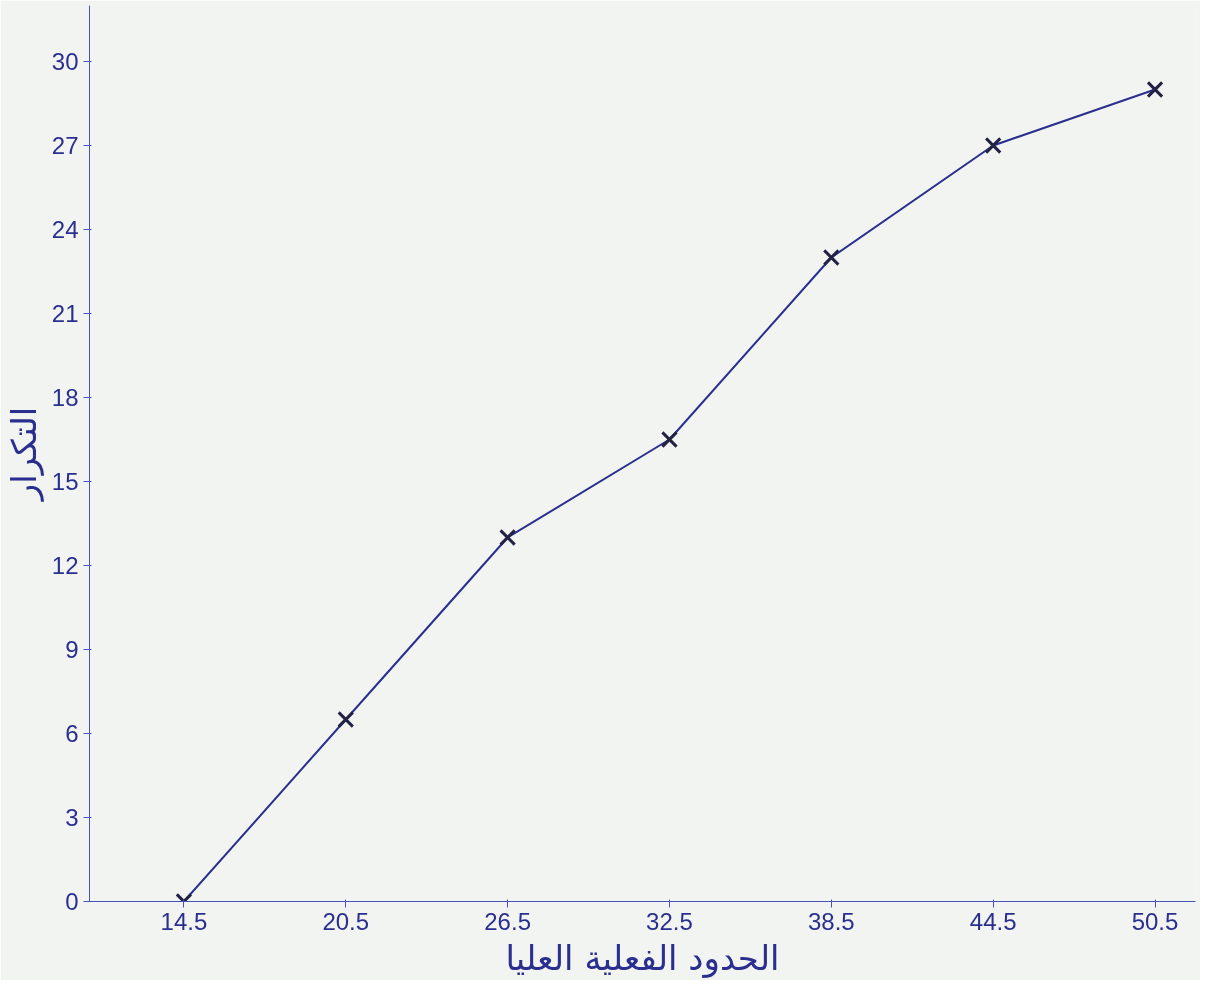  What do you see at coordinates (642, 958) in the screenshot?
I see `x-axis-title: الحدود الفعلية العليا` at bounding box center [642, 958].